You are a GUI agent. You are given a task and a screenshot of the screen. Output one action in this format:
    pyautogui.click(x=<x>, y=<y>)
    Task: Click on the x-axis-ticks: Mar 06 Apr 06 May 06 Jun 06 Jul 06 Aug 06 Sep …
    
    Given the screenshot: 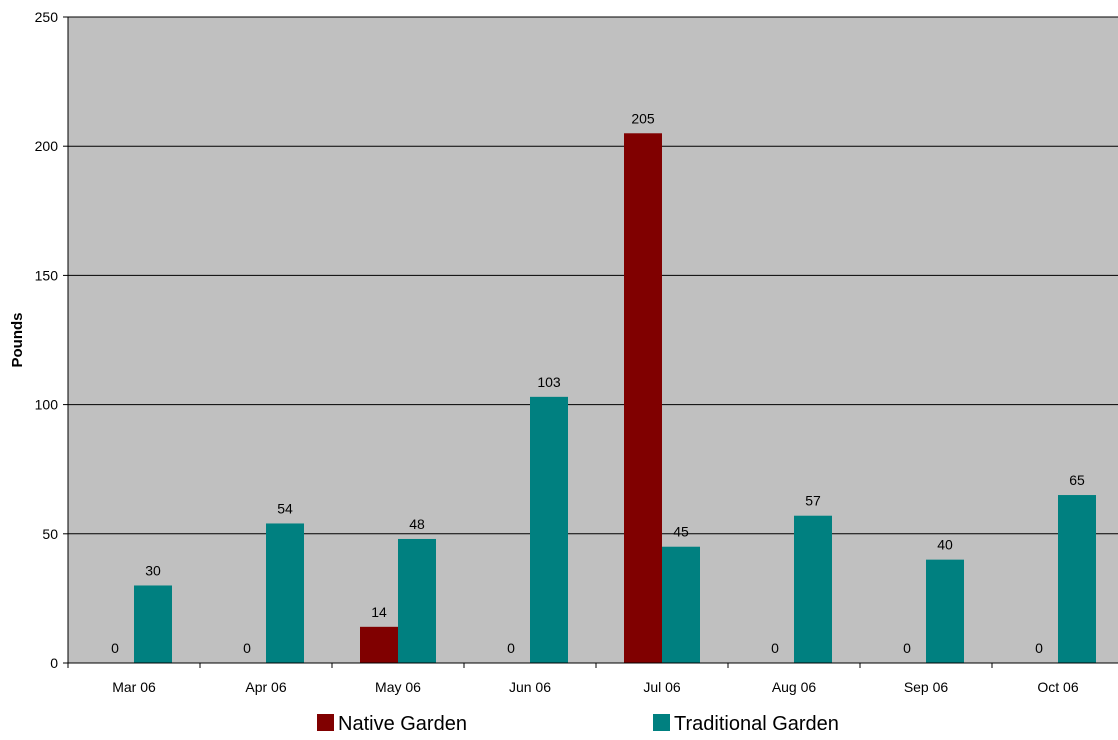 What is the action you would take?
    pyautogui.click(x=573, y=679)
    